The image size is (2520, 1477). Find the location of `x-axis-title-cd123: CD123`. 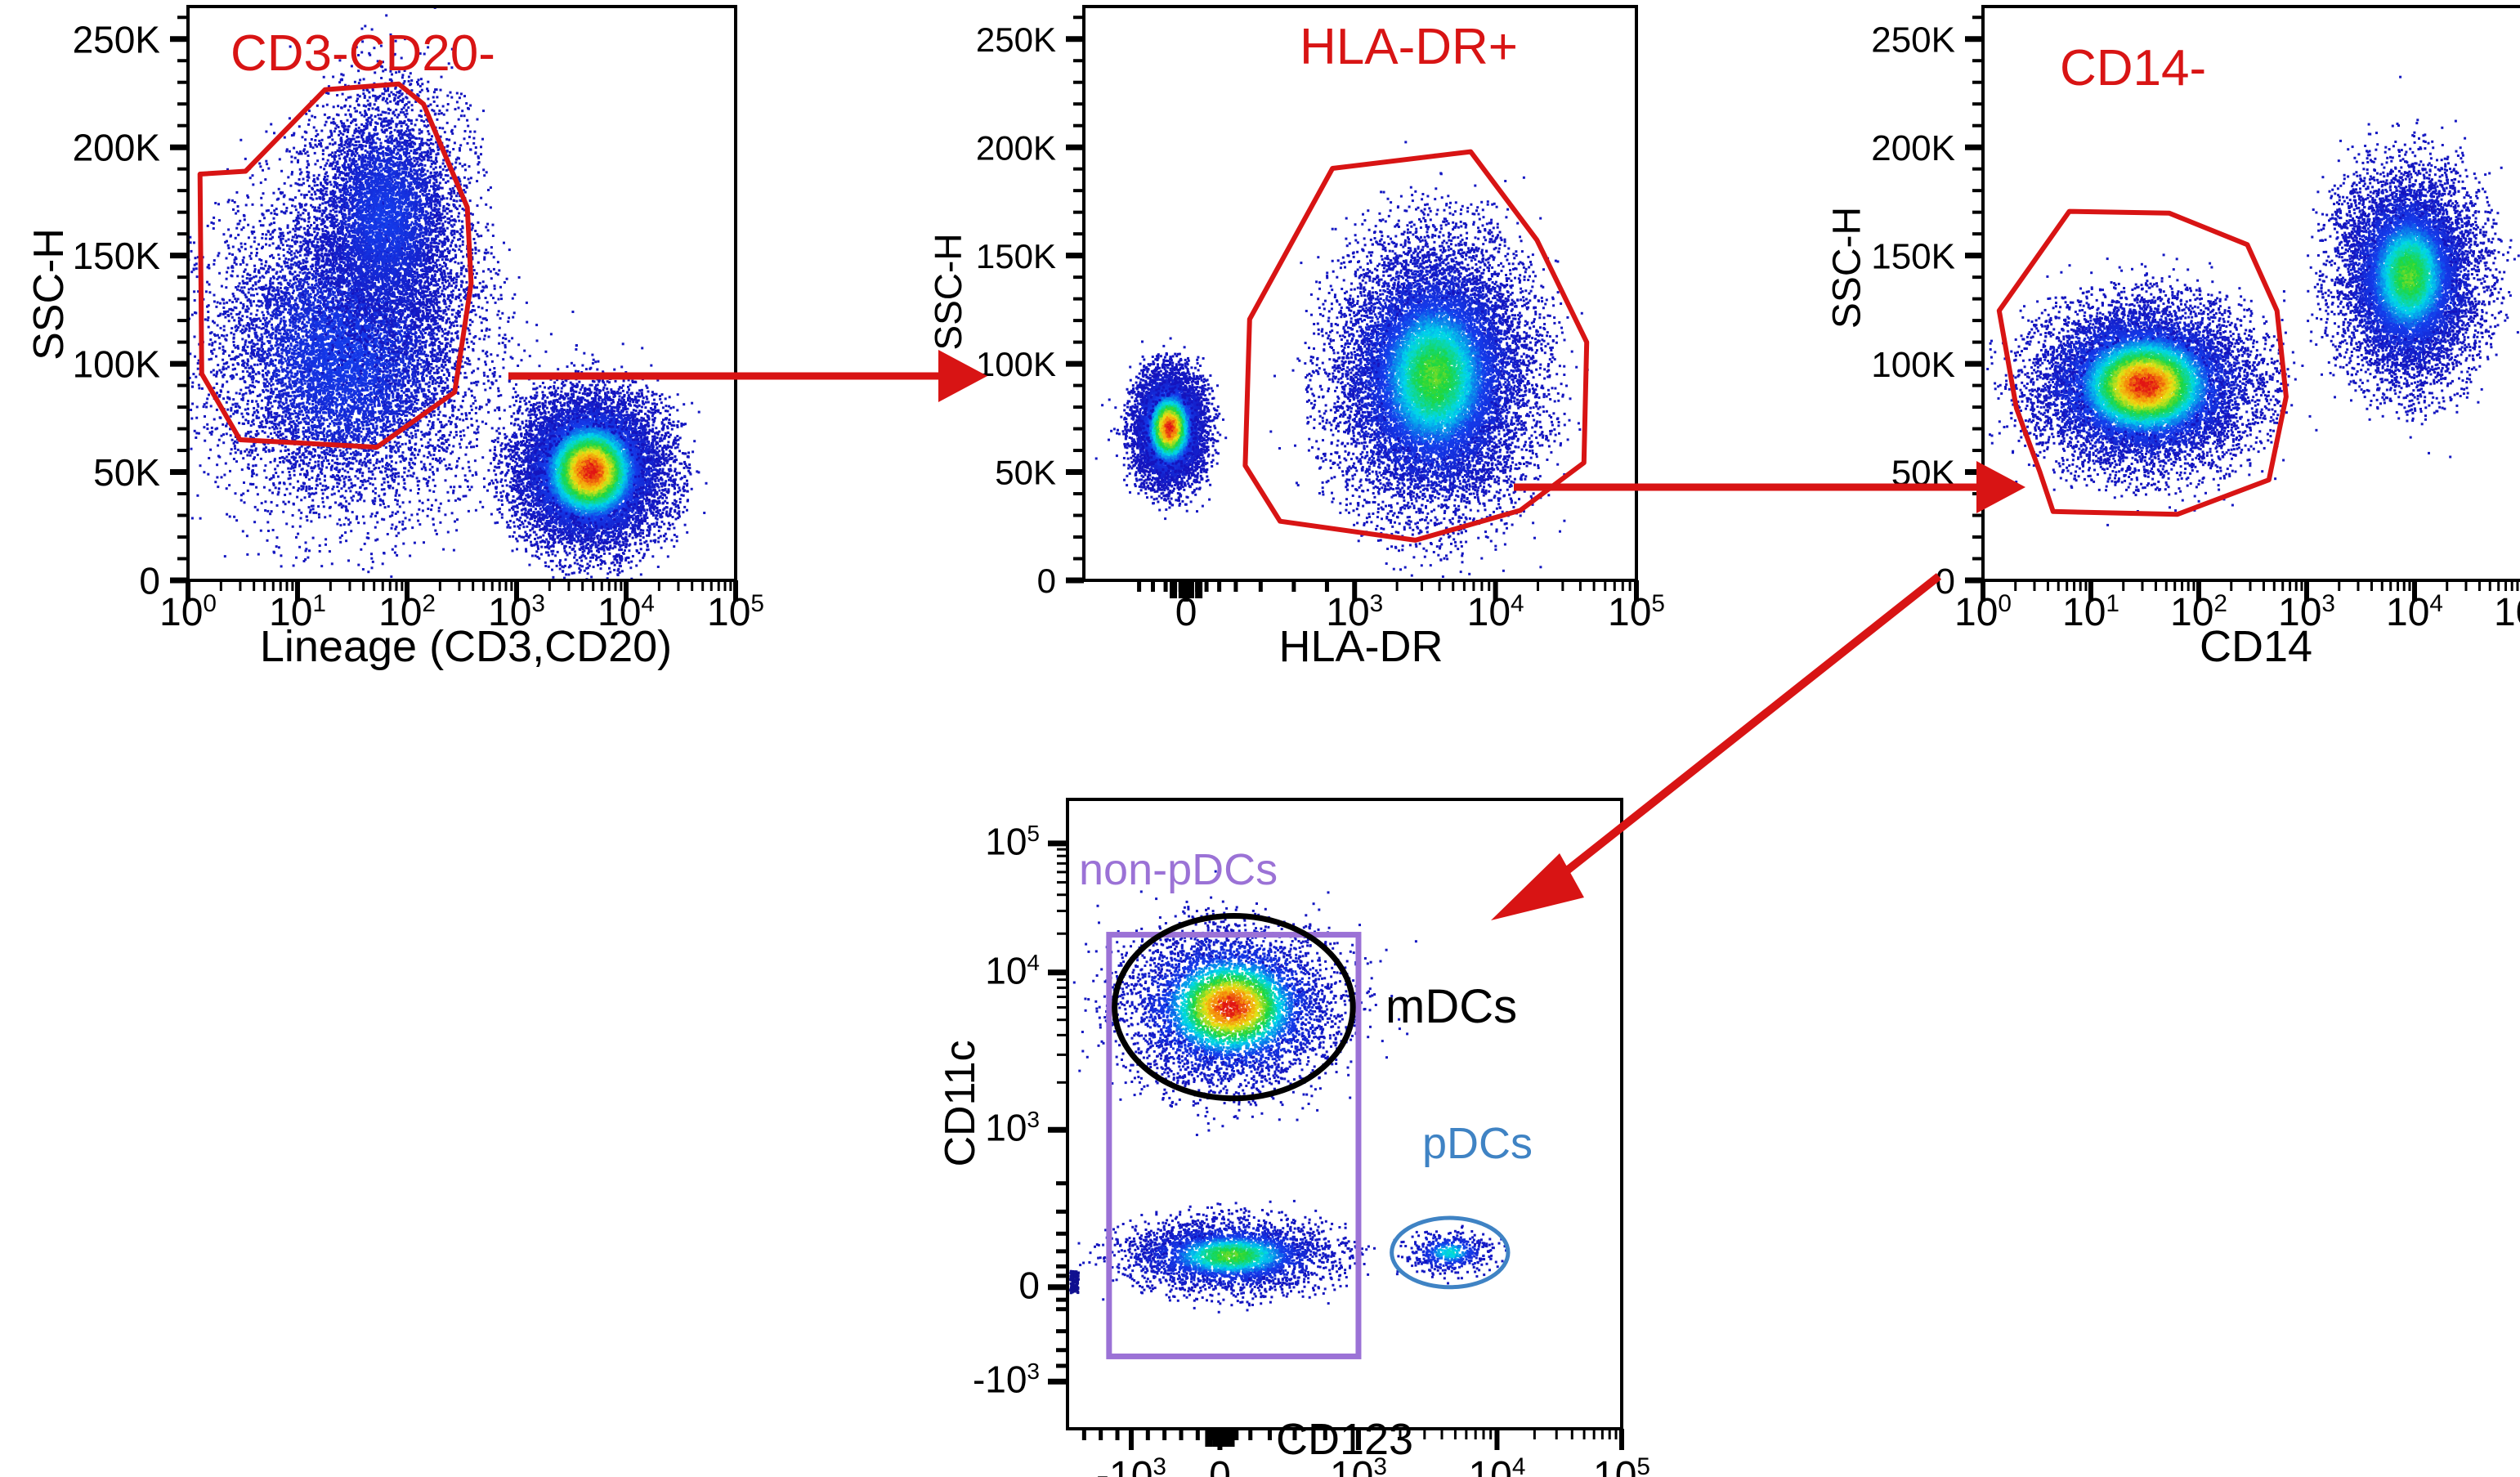

x-axis-title-cd123: CD123 is located at coordinates (1345, 1439).